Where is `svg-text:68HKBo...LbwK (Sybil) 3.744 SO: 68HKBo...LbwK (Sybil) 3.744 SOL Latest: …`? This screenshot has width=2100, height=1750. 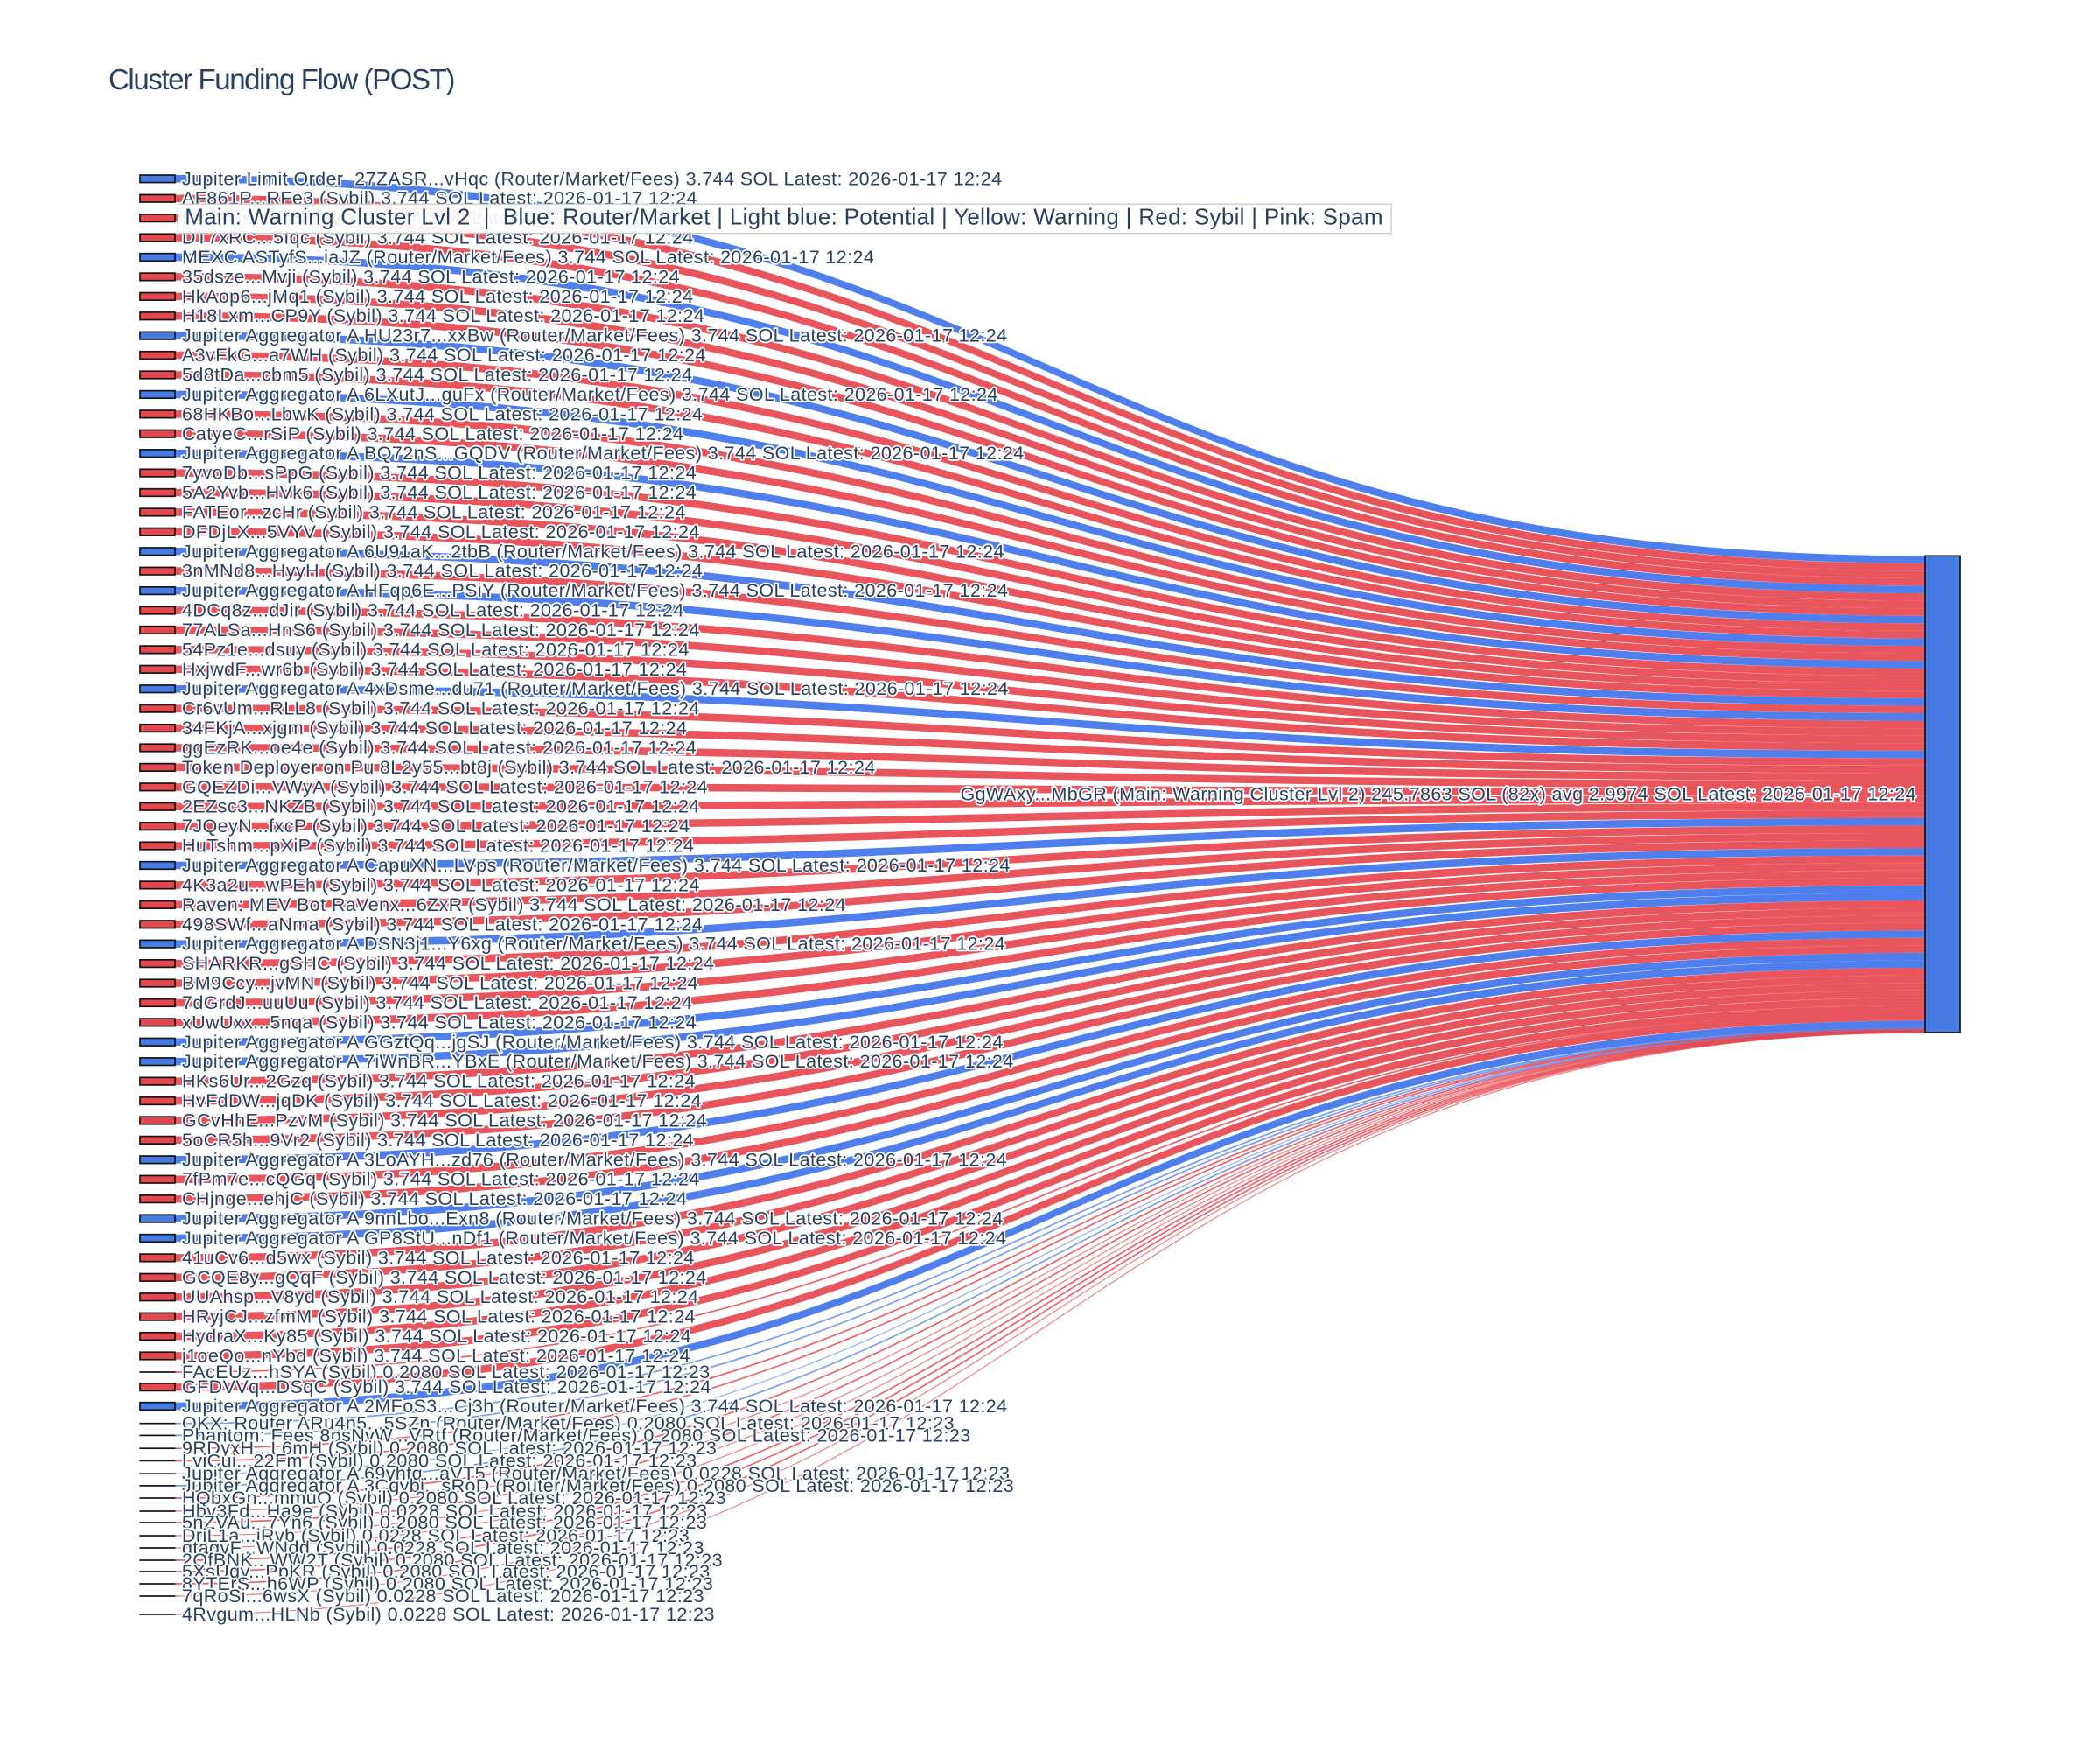 svg-text:68HKBo...LbwK (Sybil) 3.744 SO: 68HKBo...LbwK (Sybil) 3.744 SOL Latest: … is located at coordinates (442, 413).